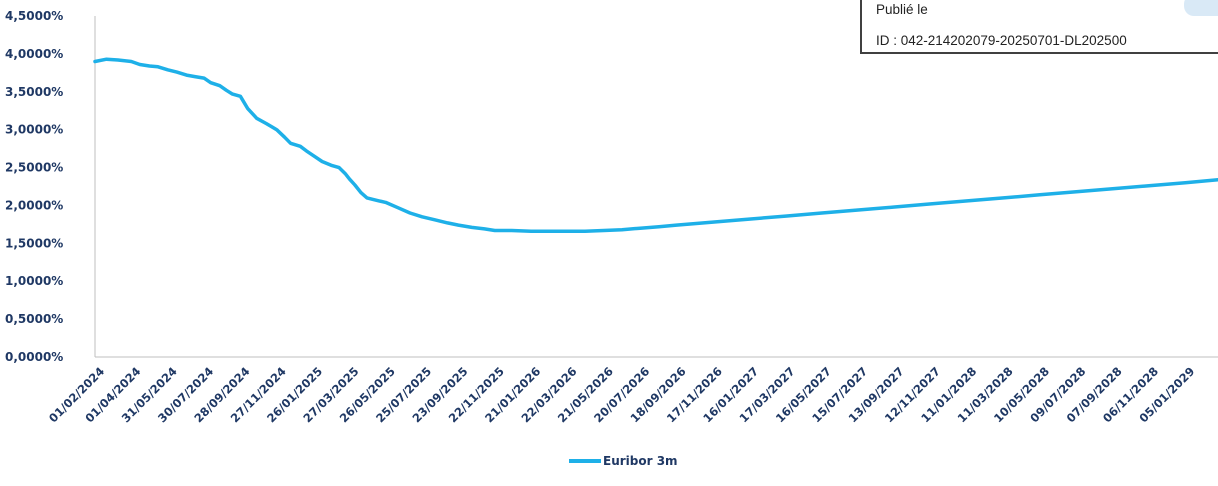 The height and width of the screenshot is (486, 1218). Describe the element at coordinates (1001, 40) in the screenshot. I see `document-id: ID : 042-214202079-20250701-DL202500` at that location.